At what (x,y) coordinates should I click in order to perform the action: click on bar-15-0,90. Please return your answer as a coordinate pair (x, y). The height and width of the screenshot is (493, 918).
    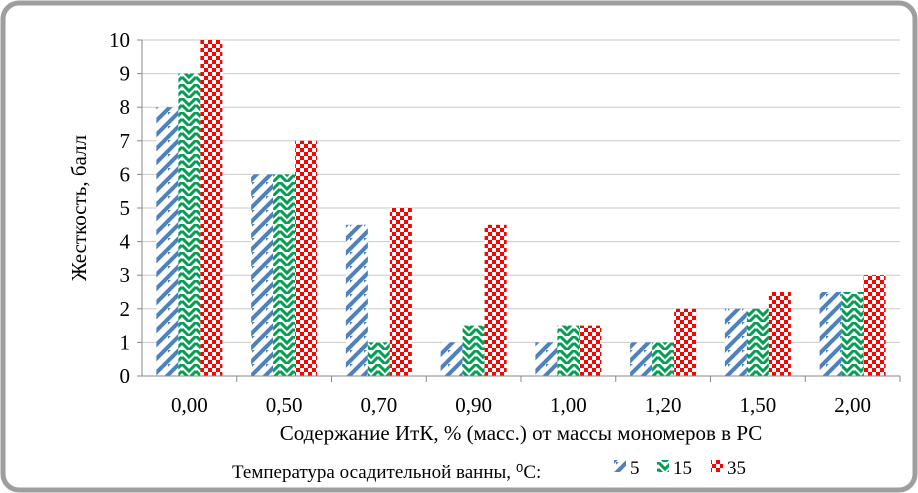
    Looking at the image, I should click on (473, 350).